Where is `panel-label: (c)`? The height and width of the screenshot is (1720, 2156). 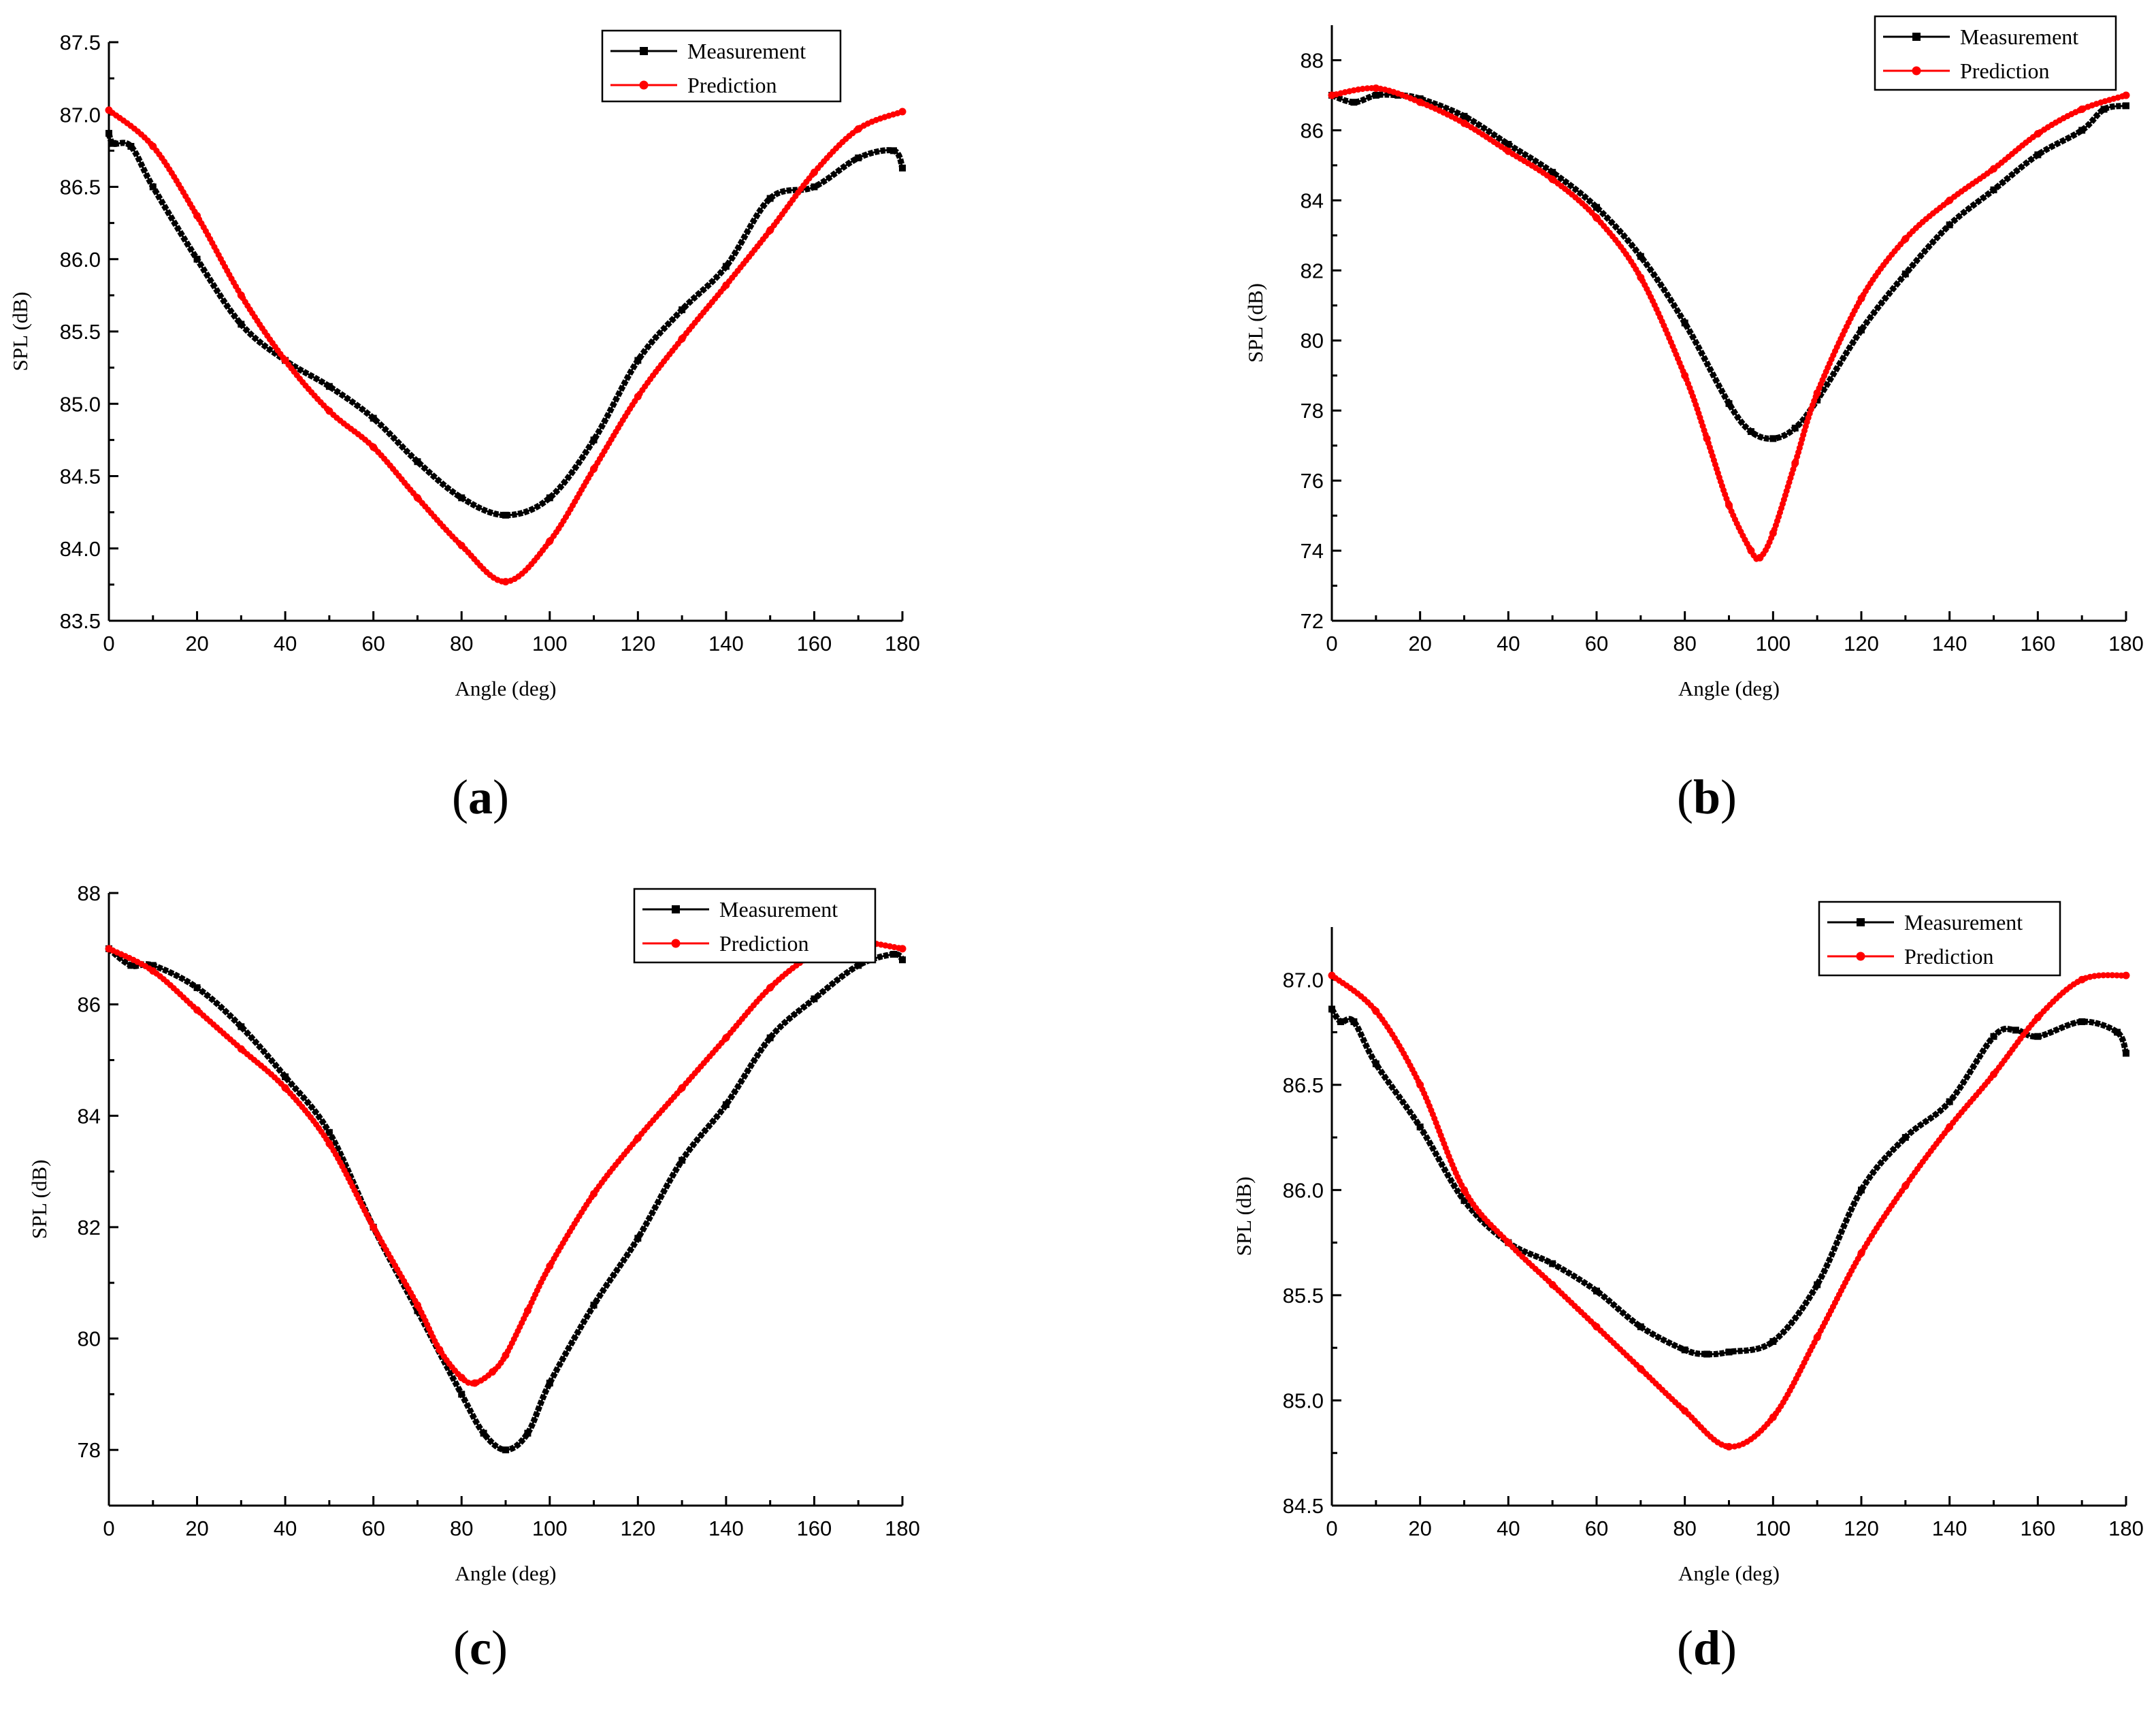 panel-label: (c) is located at coordinates (480, 1648).